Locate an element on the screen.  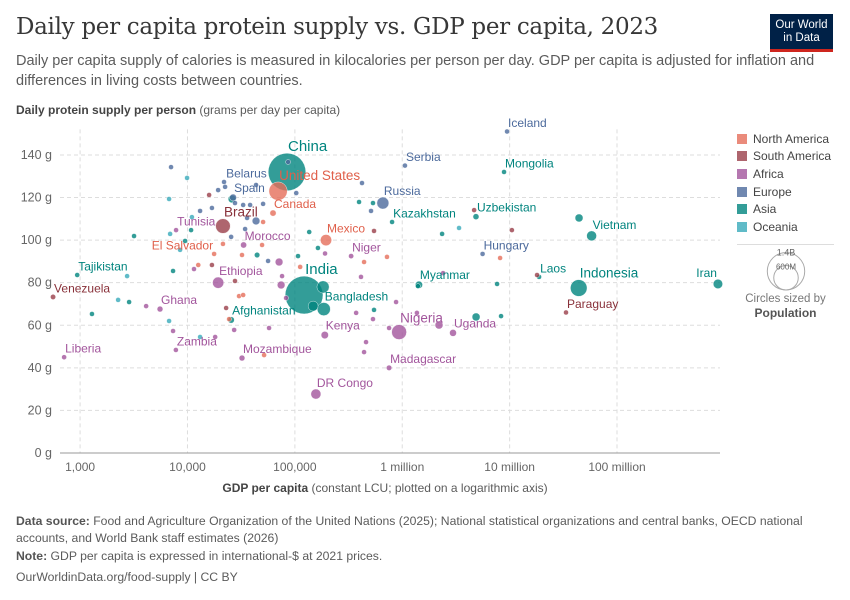
point-spain is located at coordinates (233, 197).